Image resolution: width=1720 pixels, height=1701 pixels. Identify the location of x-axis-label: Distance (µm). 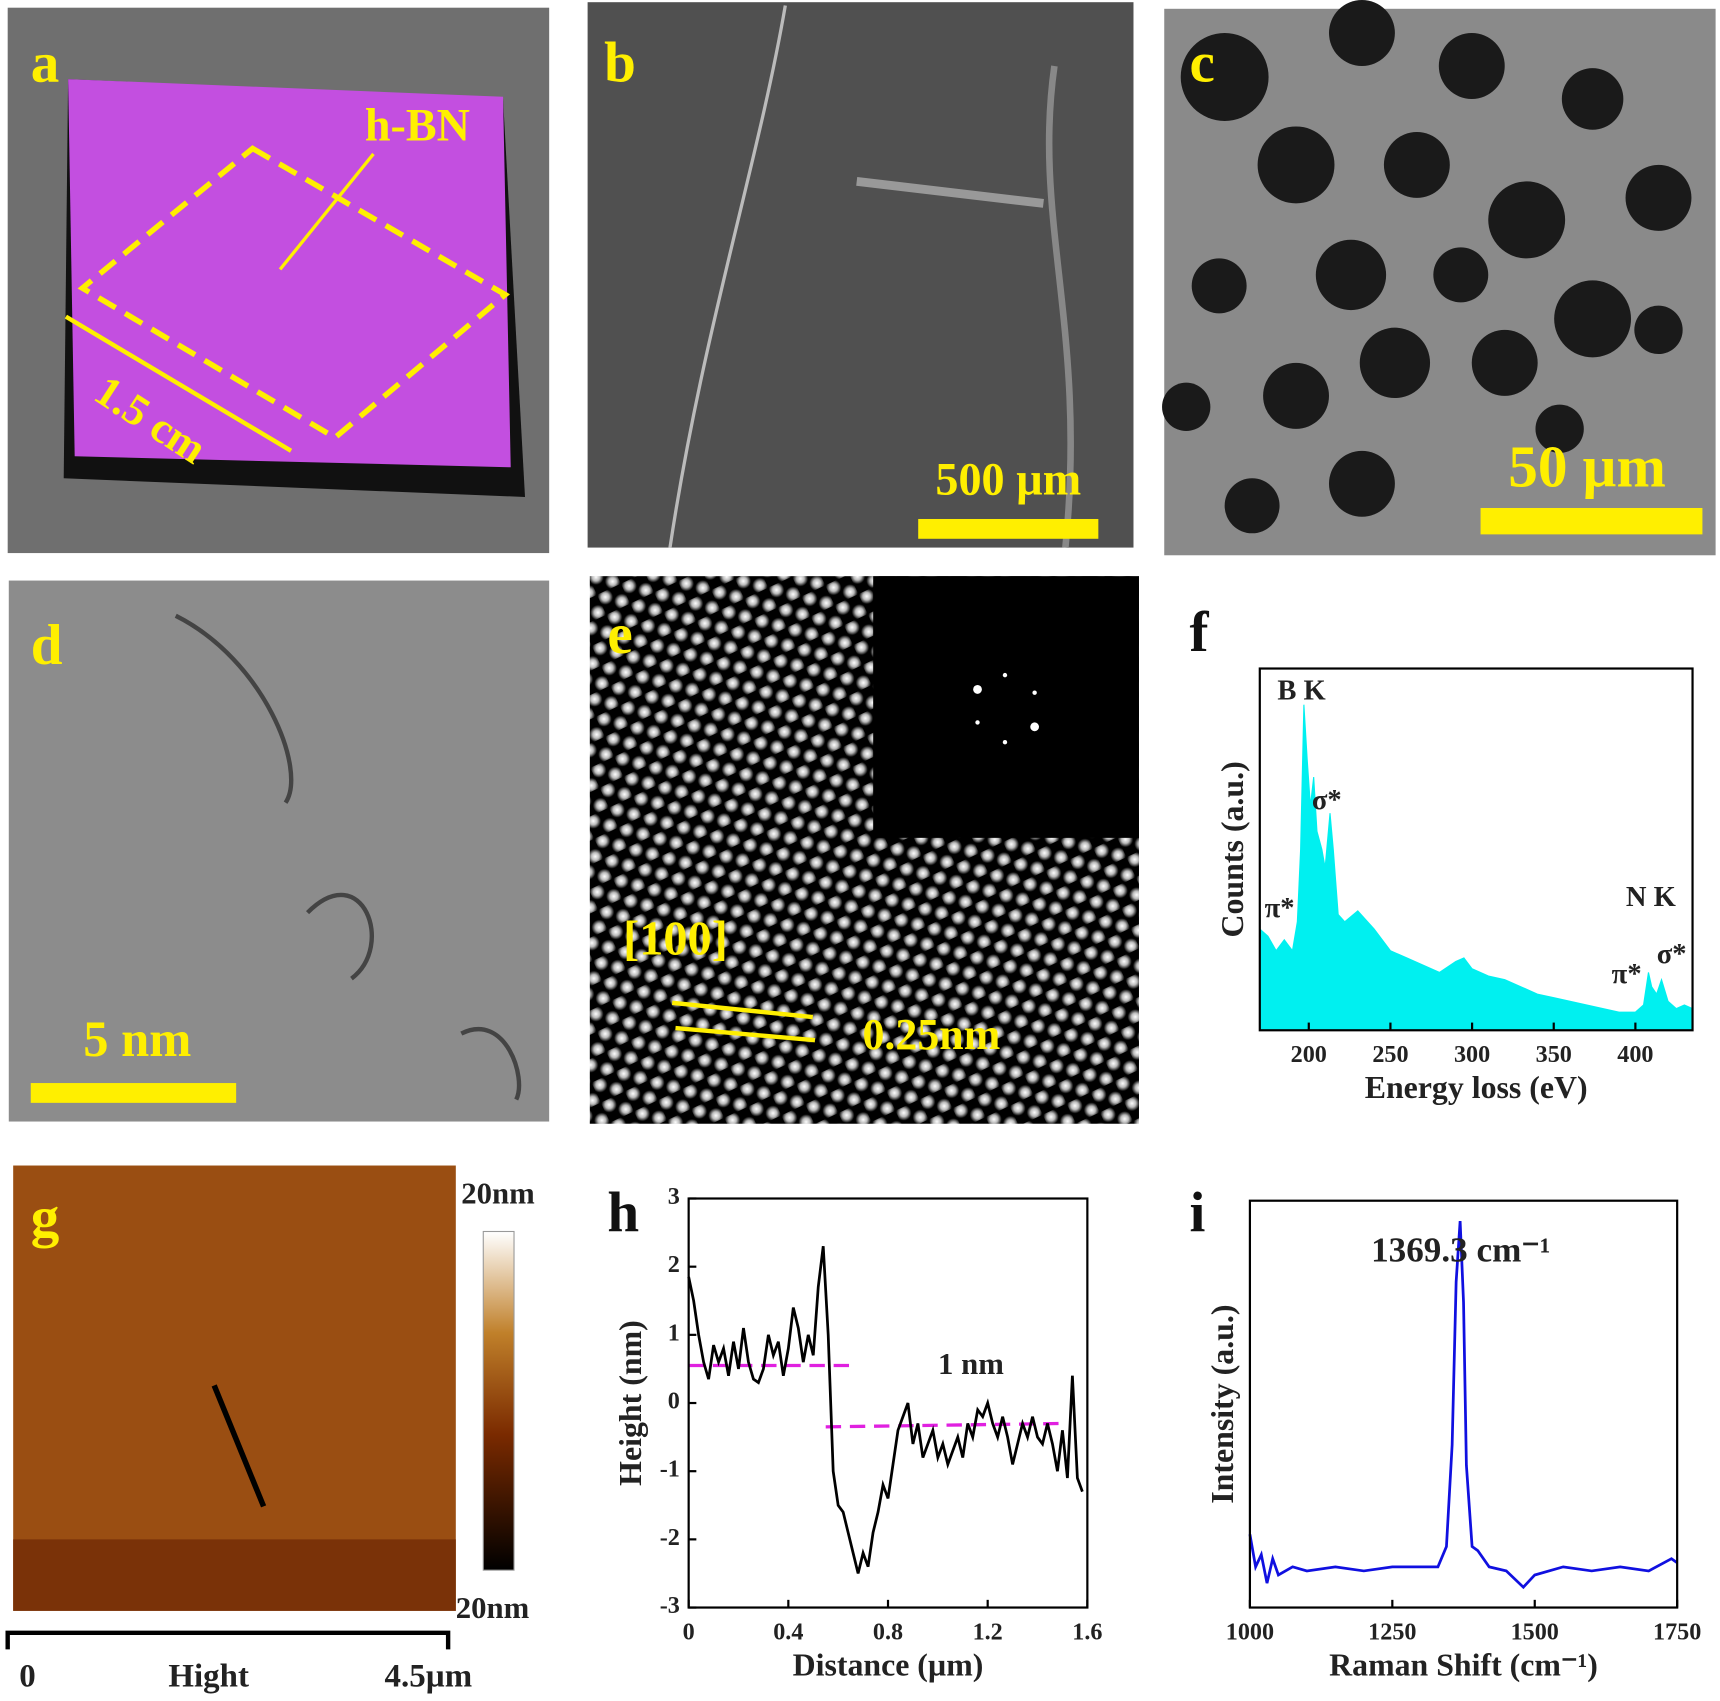
(888, 1664).